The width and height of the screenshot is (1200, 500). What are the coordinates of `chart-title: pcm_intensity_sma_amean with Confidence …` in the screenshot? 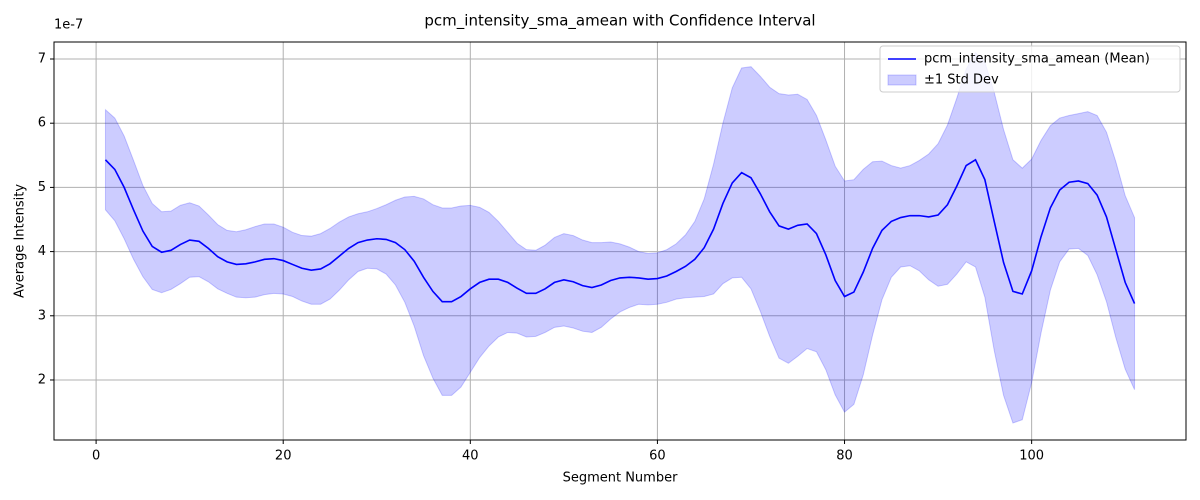 It's located at (619, 21).